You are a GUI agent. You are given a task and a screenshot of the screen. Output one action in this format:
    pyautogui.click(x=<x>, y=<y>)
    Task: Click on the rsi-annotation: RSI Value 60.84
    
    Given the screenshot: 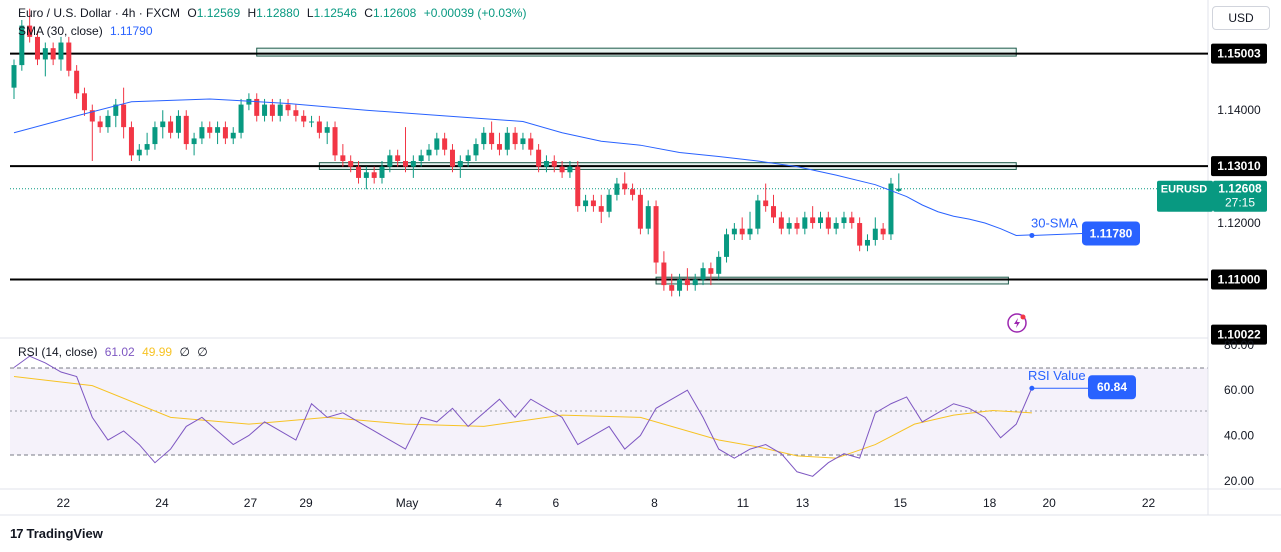 What is the action you would take?
    pyautogui.click(x=1082, y=384)
    